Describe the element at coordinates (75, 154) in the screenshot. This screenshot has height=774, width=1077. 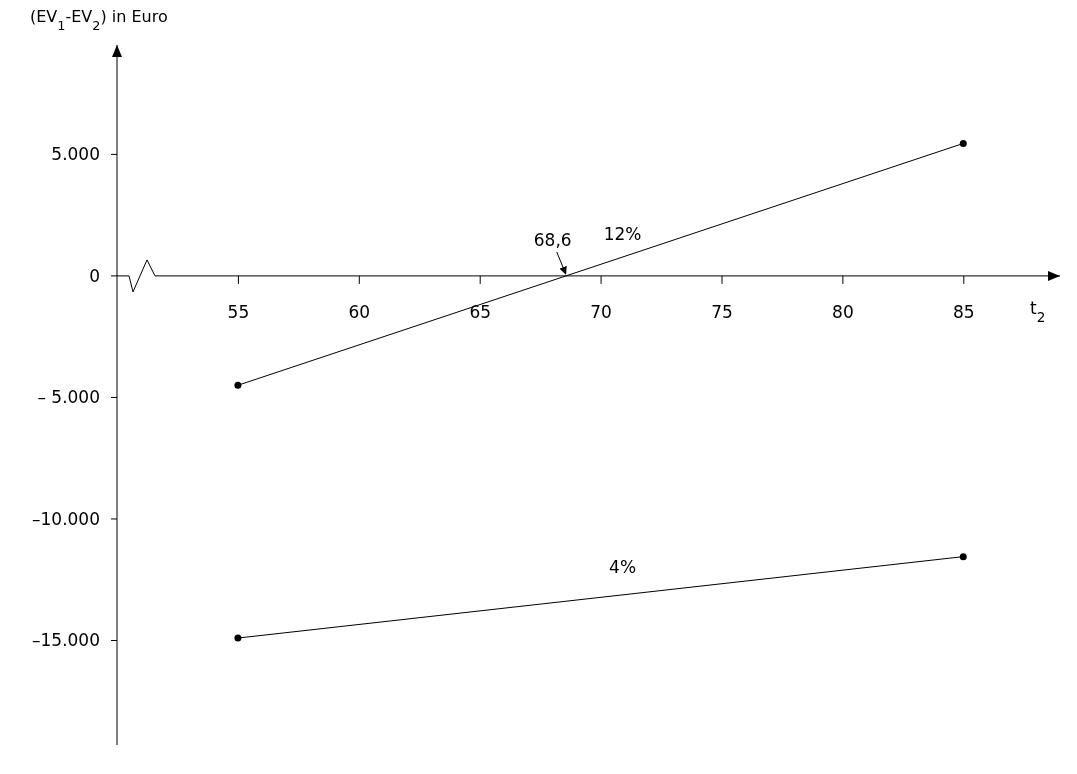
I see `y-tick-label: 5.000` at that location.